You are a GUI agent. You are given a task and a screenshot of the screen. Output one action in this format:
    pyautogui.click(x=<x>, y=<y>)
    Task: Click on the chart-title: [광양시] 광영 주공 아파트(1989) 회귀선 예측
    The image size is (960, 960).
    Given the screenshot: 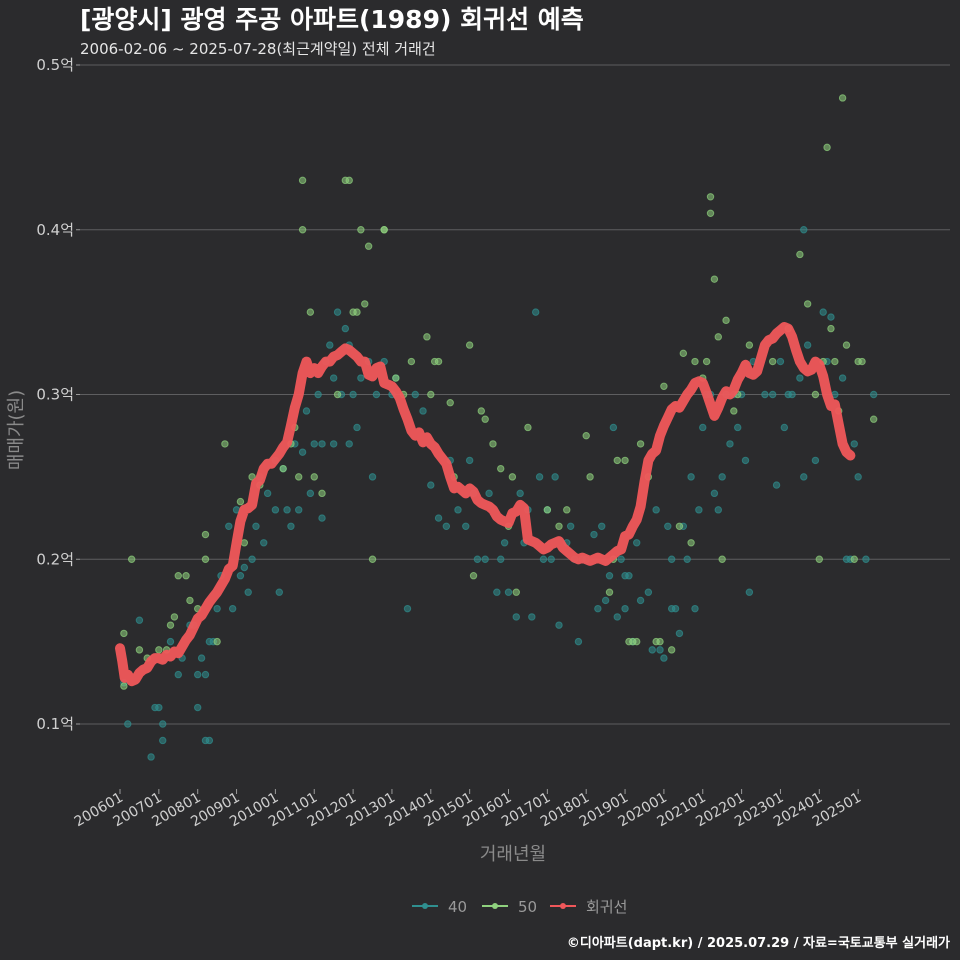 What is the action you would take?
    pyautogui.click(x=332, y=19)
    